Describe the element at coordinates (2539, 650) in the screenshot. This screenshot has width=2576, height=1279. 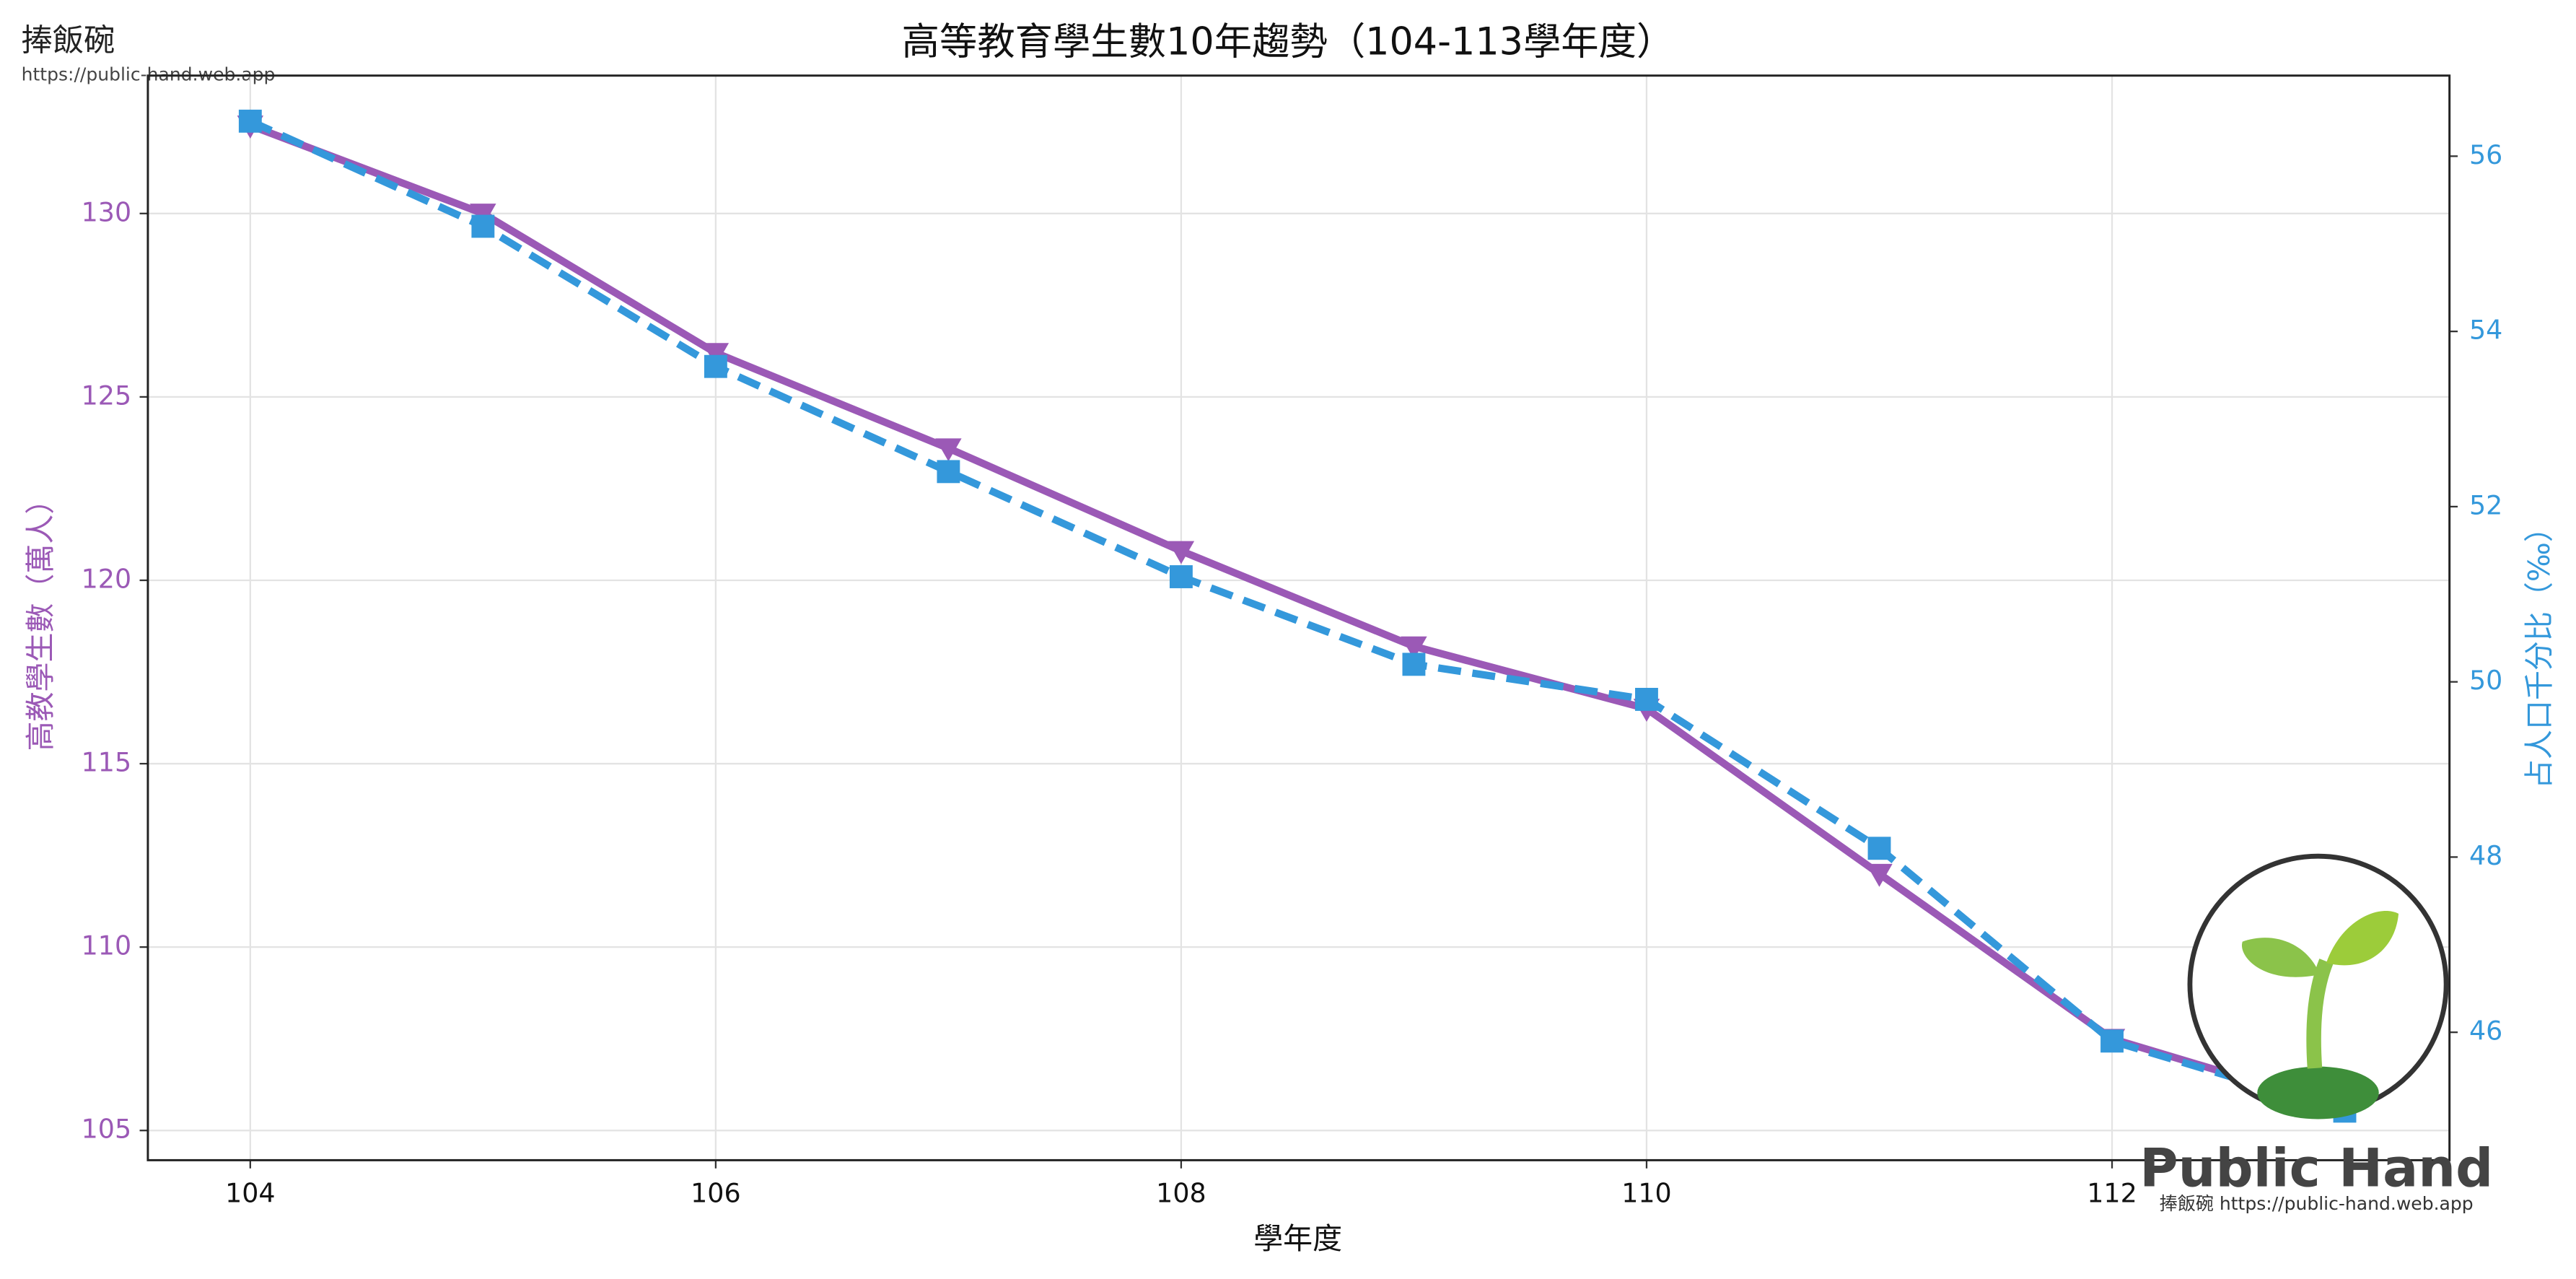
I see `y2-axis-label: 占人口千分比（‰）` at that location.